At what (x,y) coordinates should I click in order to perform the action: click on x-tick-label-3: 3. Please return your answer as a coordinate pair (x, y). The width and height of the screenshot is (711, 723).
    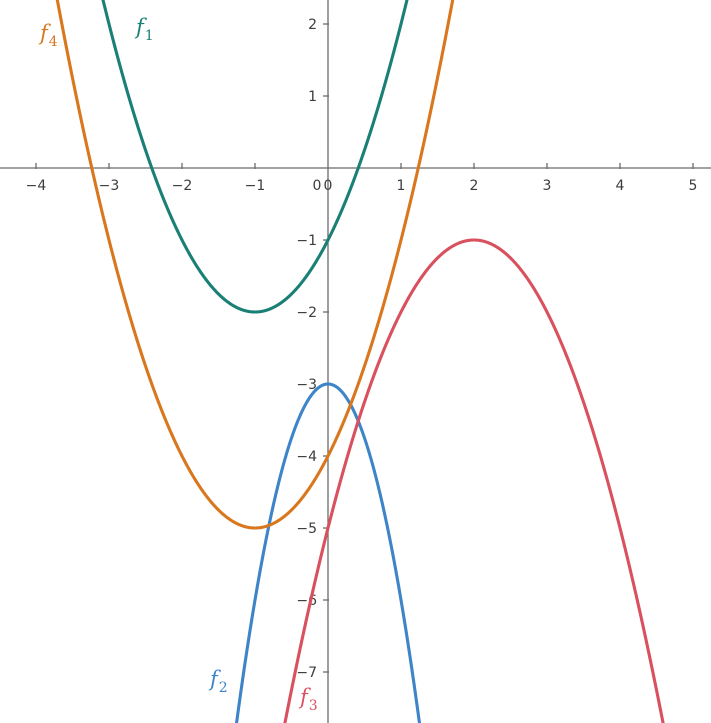
    Looking at the image, I should click on (547, 186).